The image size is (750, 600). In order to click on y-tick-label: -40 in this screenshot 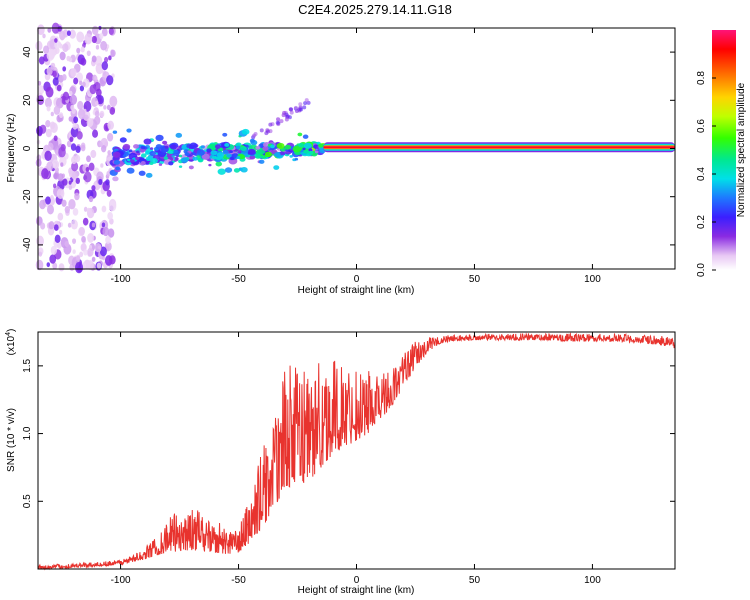, I will do `click(27, 244)`.